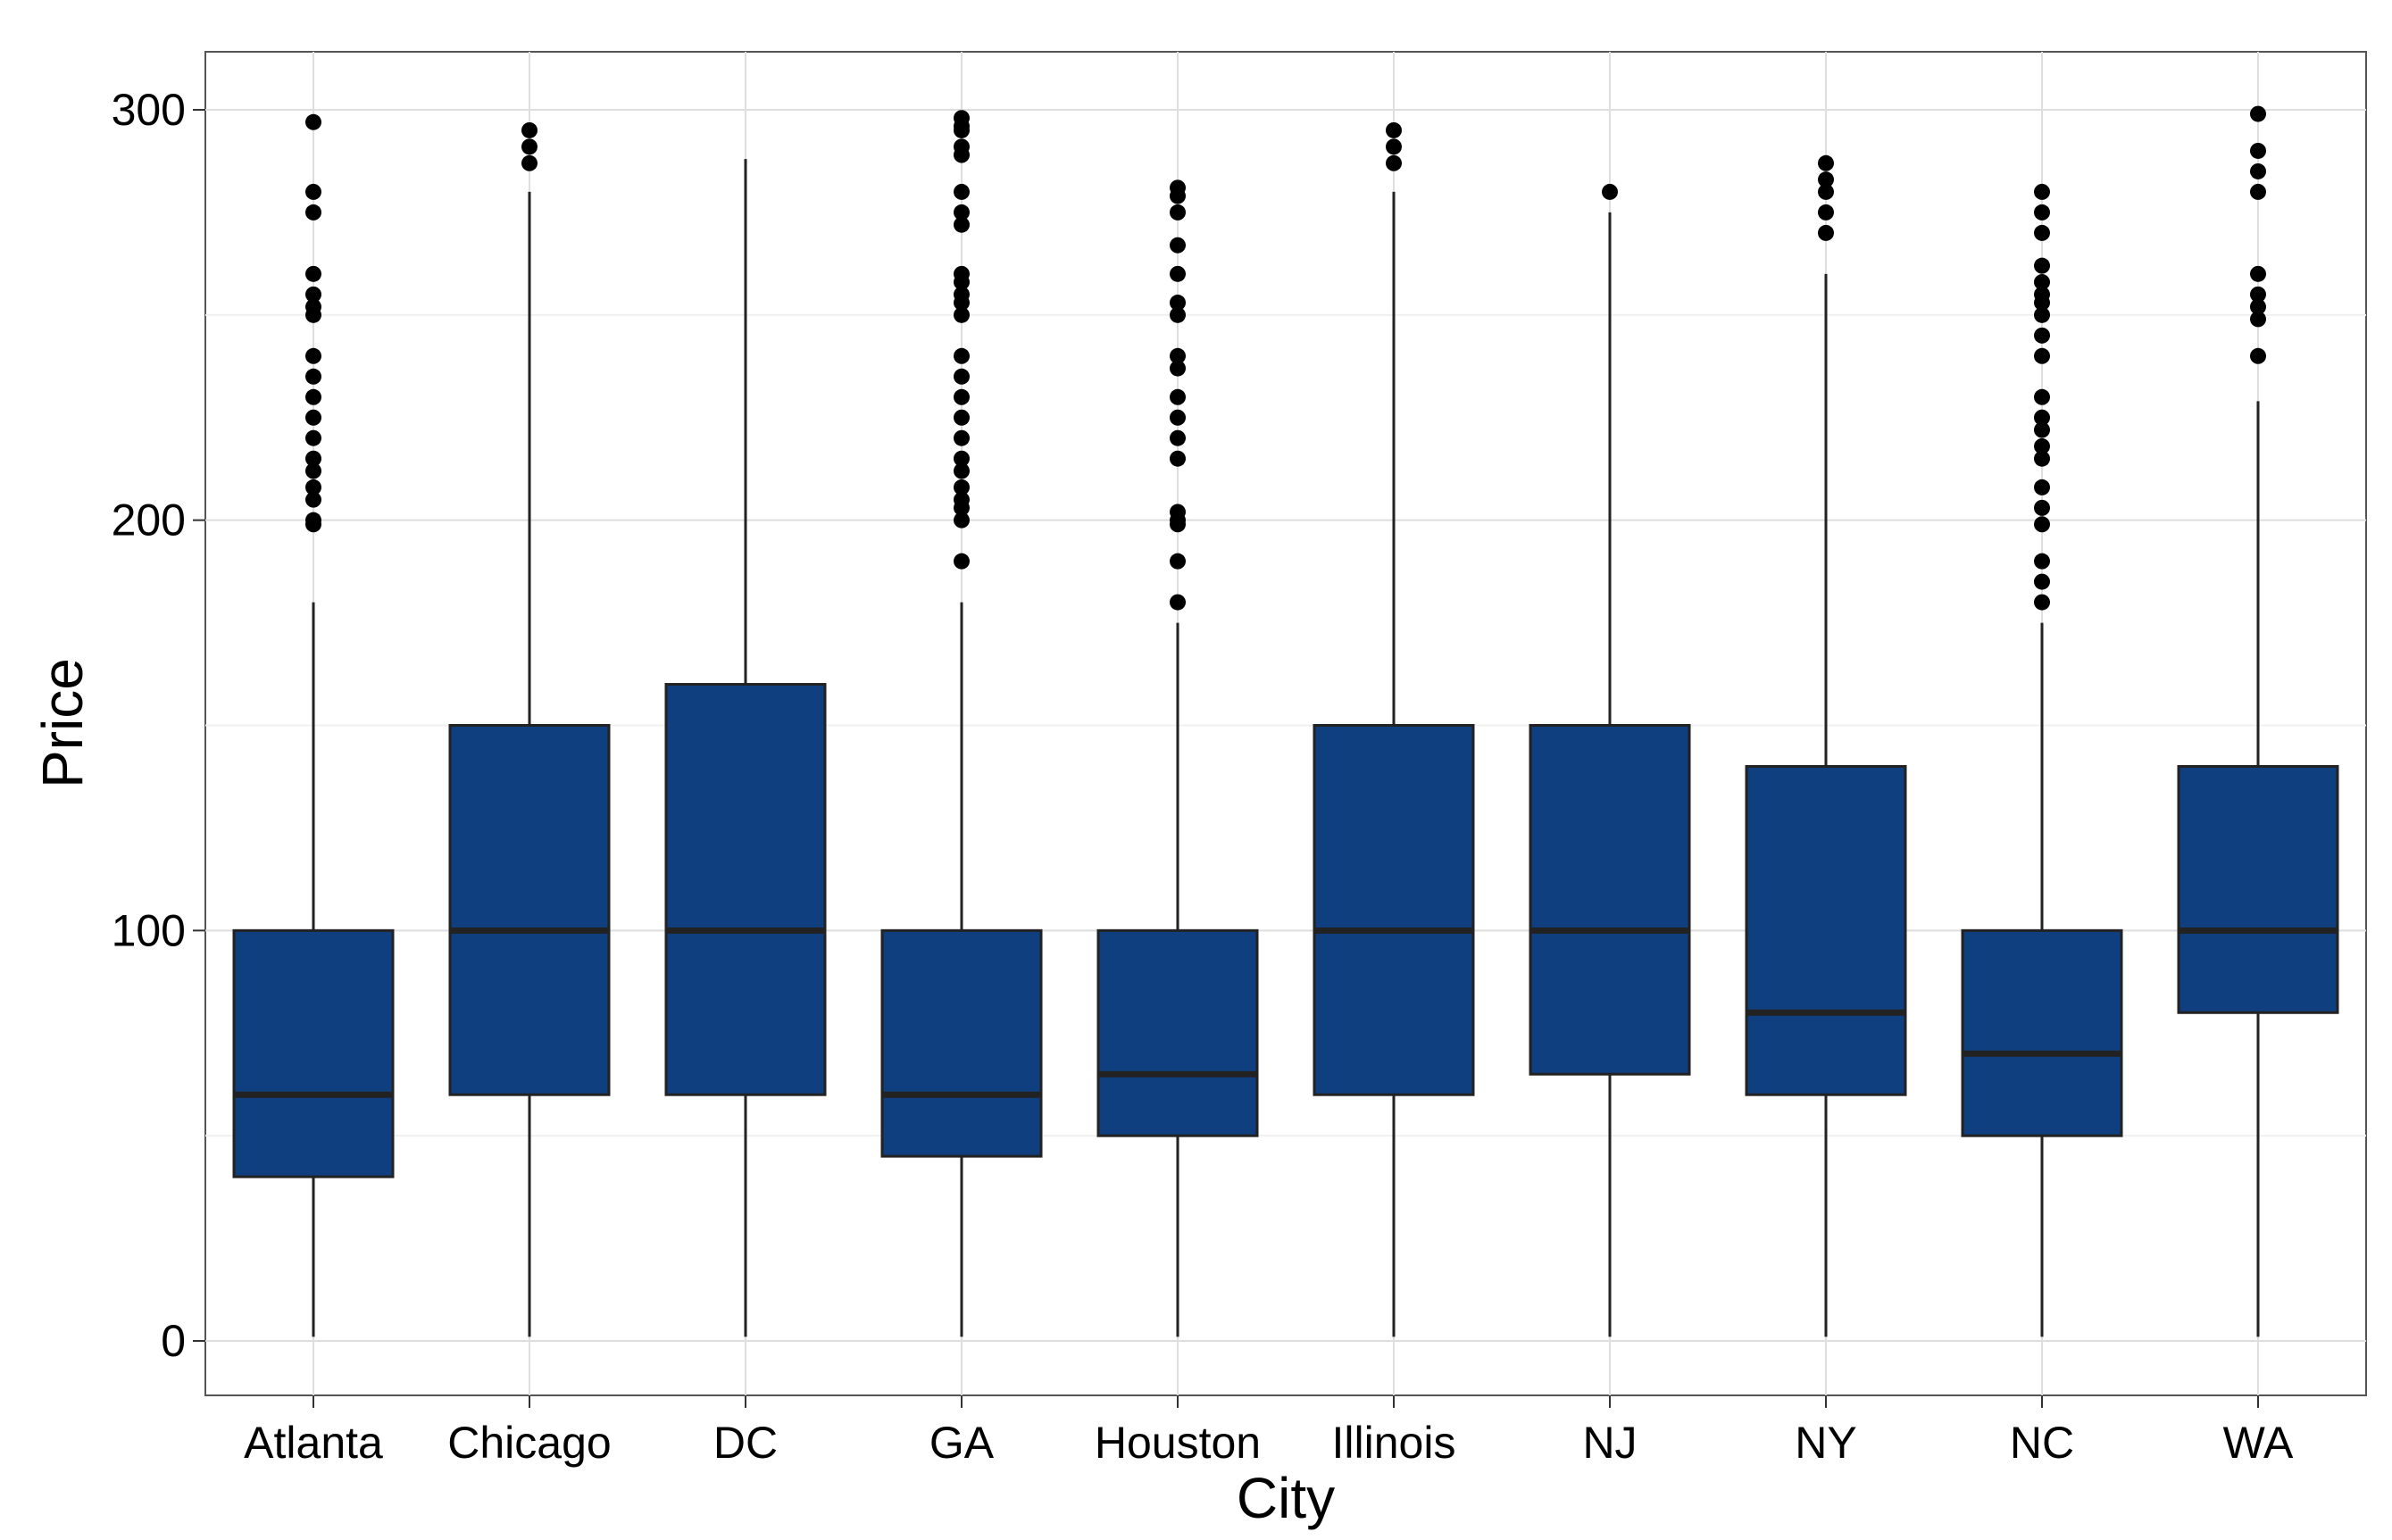 The height and width of the screenshot is (1540, 2392). I want to click on x-tick-label: NJ, so click(1609, 1443).